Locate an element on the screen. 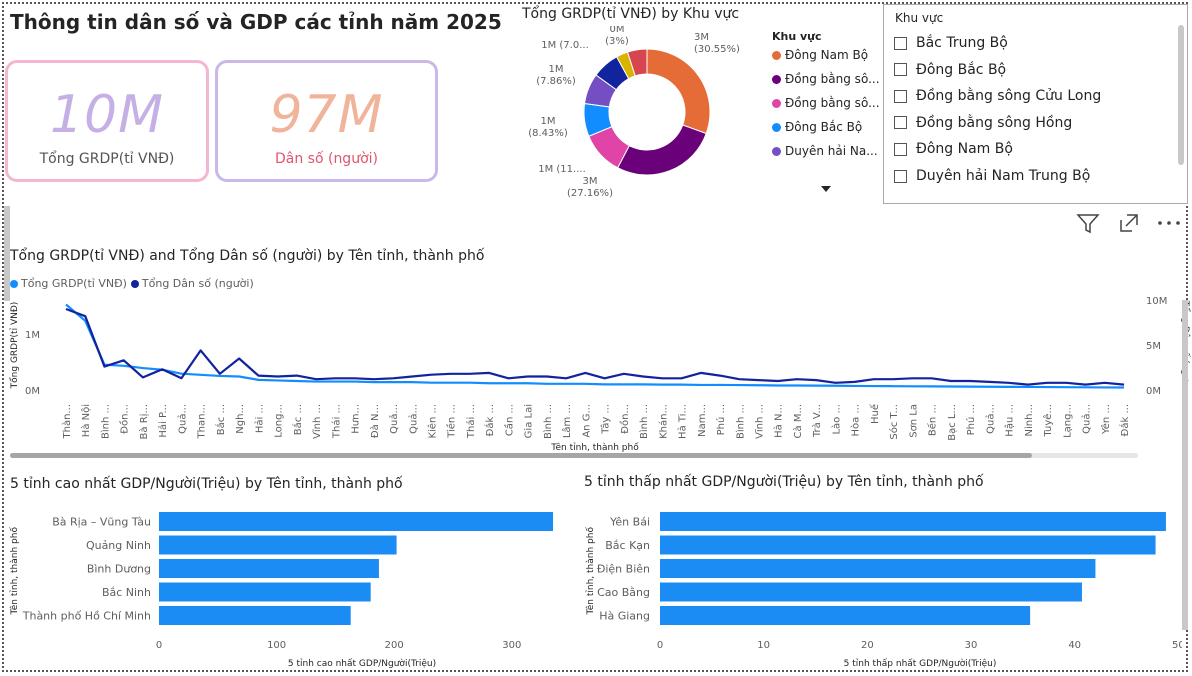  slicer-item: Đồng bằng sông Cửu Long is located at coordinates (997, 96).